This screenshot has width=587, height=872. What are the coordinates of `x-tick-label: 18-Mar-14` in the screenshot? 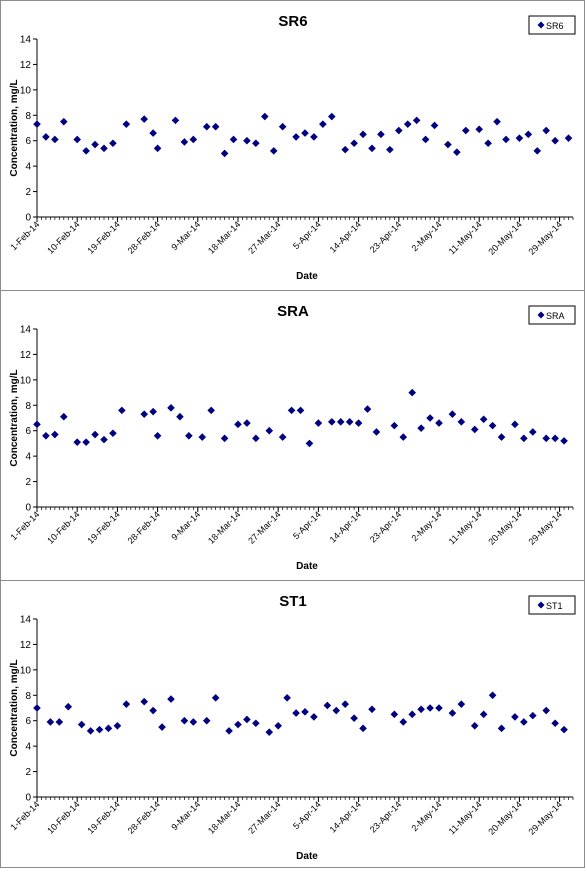 It's located at (224, 237).